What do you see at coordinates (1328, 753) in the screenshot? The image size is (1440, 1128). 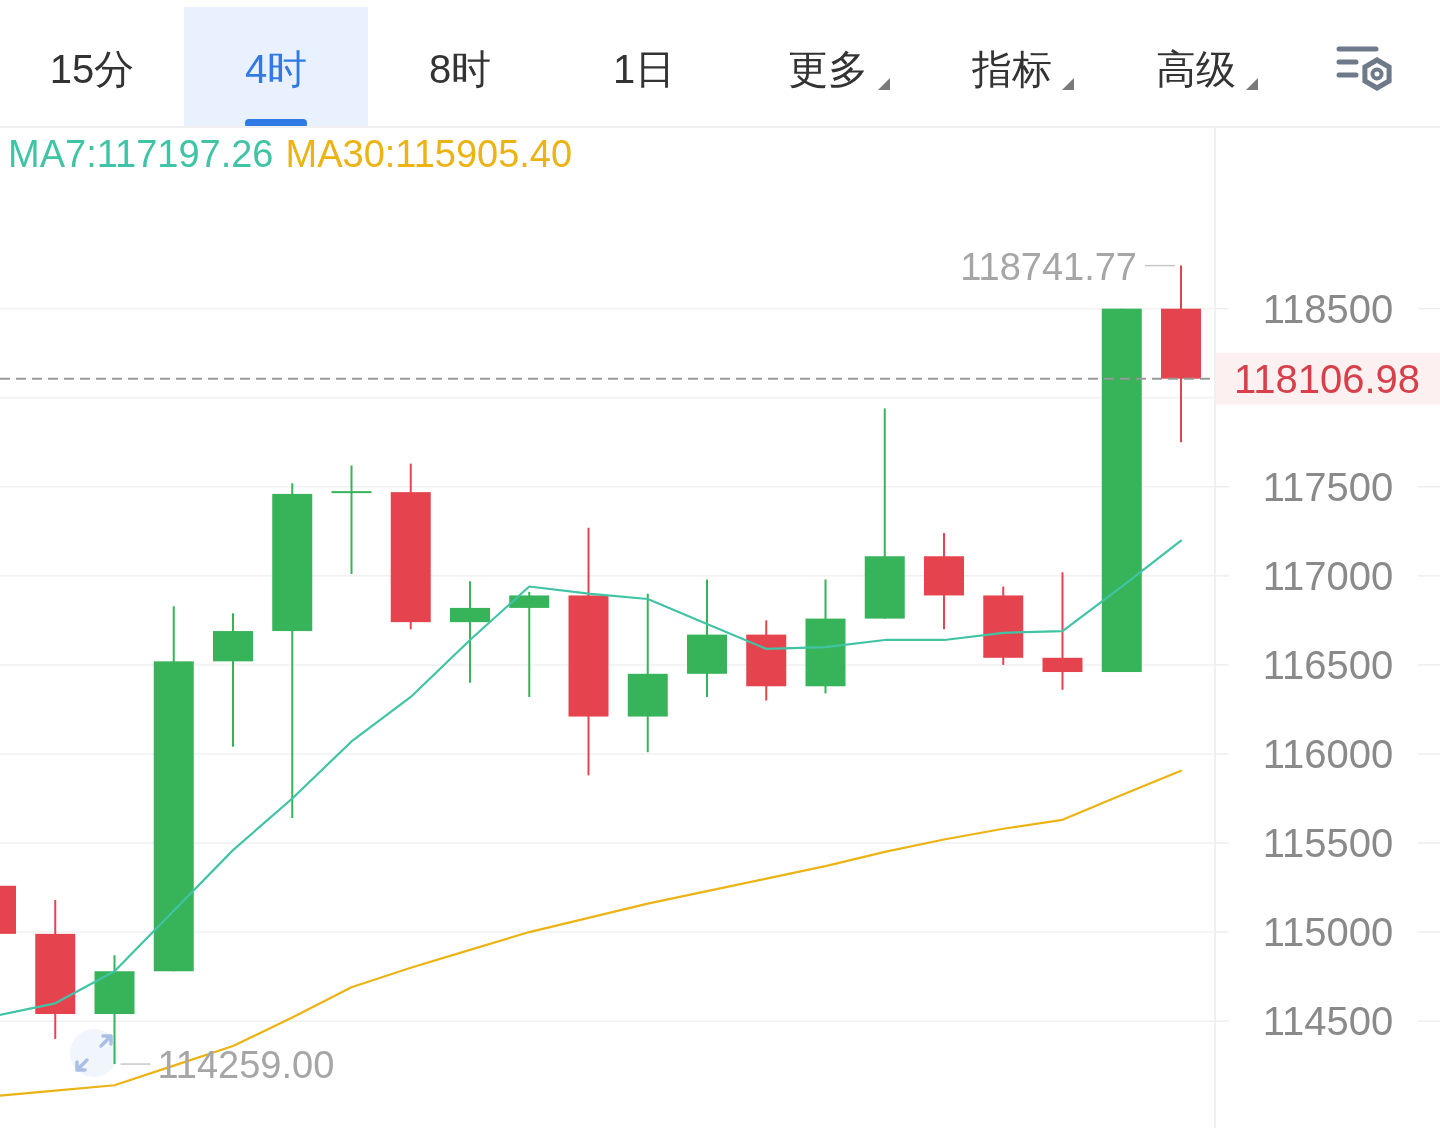 I see `y-tick-label: 116000` at bounding box center [1328, 753].